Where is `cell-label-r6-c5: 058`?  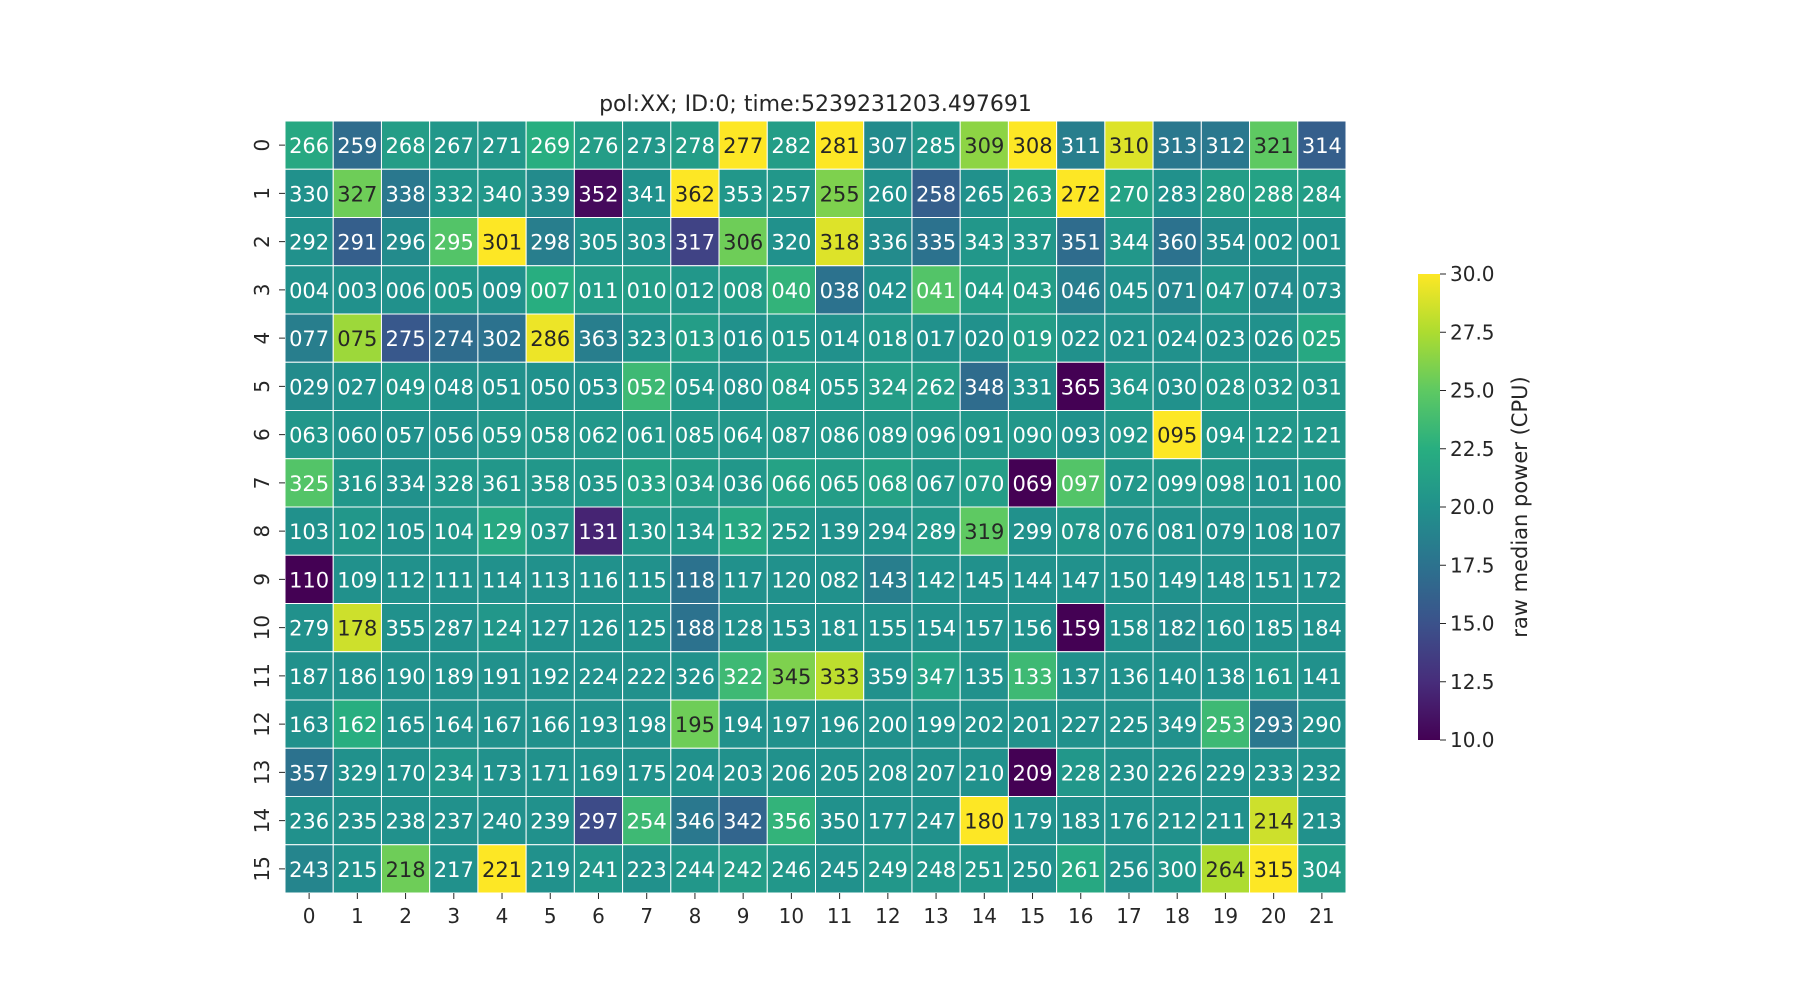
cell-label-r6-c5: 058 is located at coordinates (550, 436).